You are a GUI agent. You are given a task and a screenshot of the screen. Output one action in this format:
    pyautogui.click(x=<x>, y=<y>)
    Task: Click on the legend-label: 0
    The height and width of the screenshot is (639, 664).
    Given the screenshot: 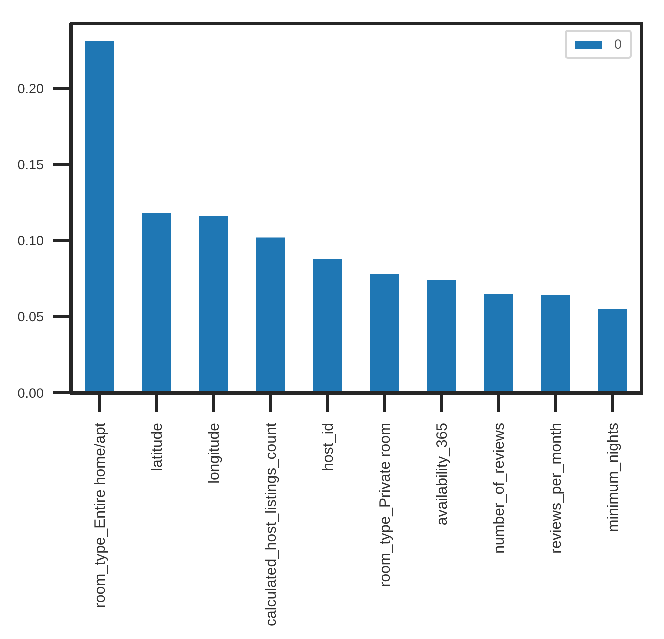 What is the action you would take?
    pyautogui.click(x=618, y=44)
    